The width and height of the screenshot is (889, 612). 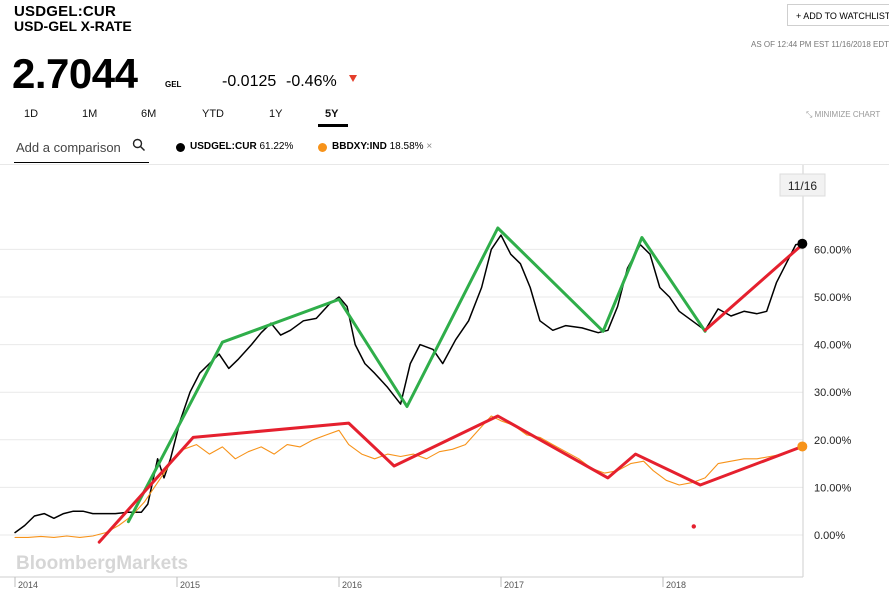 I want to click on range-tab-1m: 1M, so click(x=90, y=114).